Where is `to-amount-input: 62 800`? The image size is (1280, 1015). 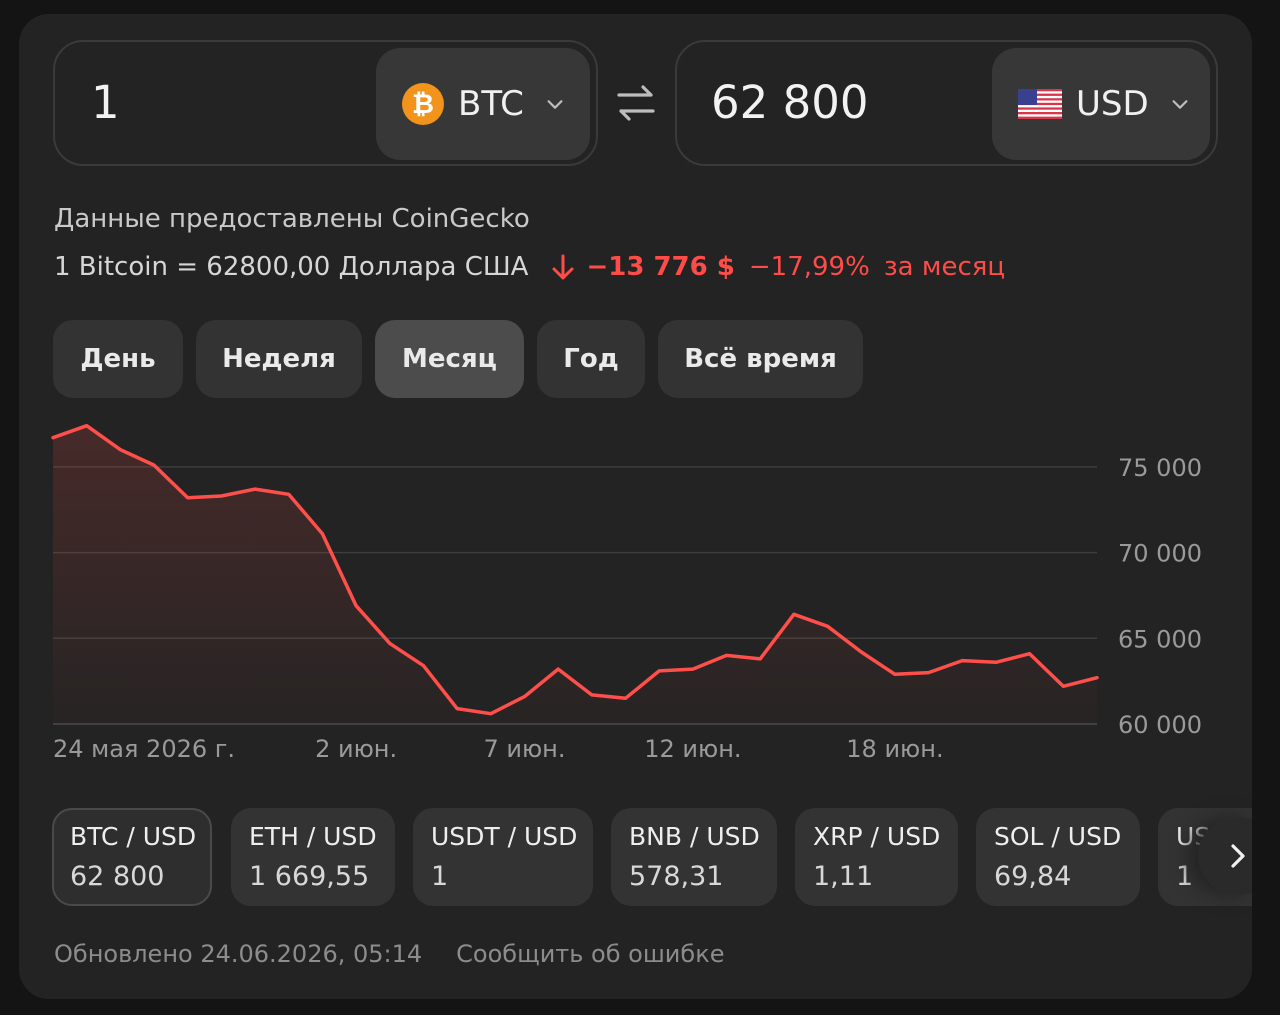
to-amount-input: 62 800 is located at coordinates (790, 102).